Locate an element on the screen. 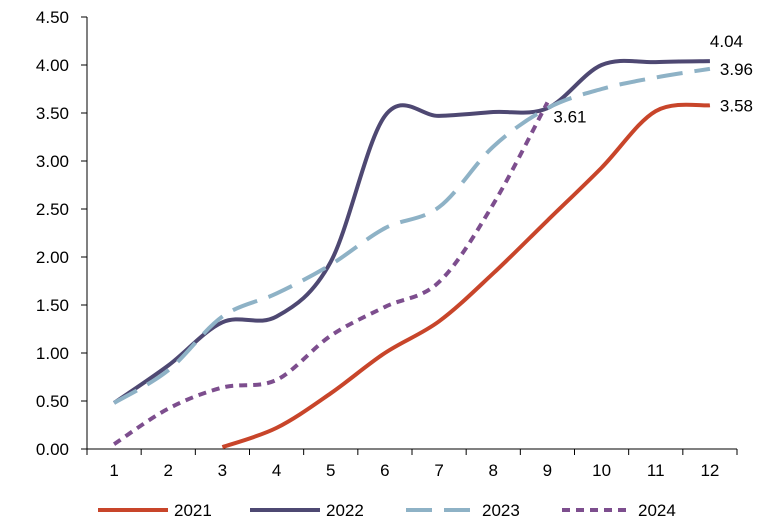 Image resolution: width=759 pixels, height=520 pixels. y-tick-label: 3.50 is located at coordinates (52, 113).